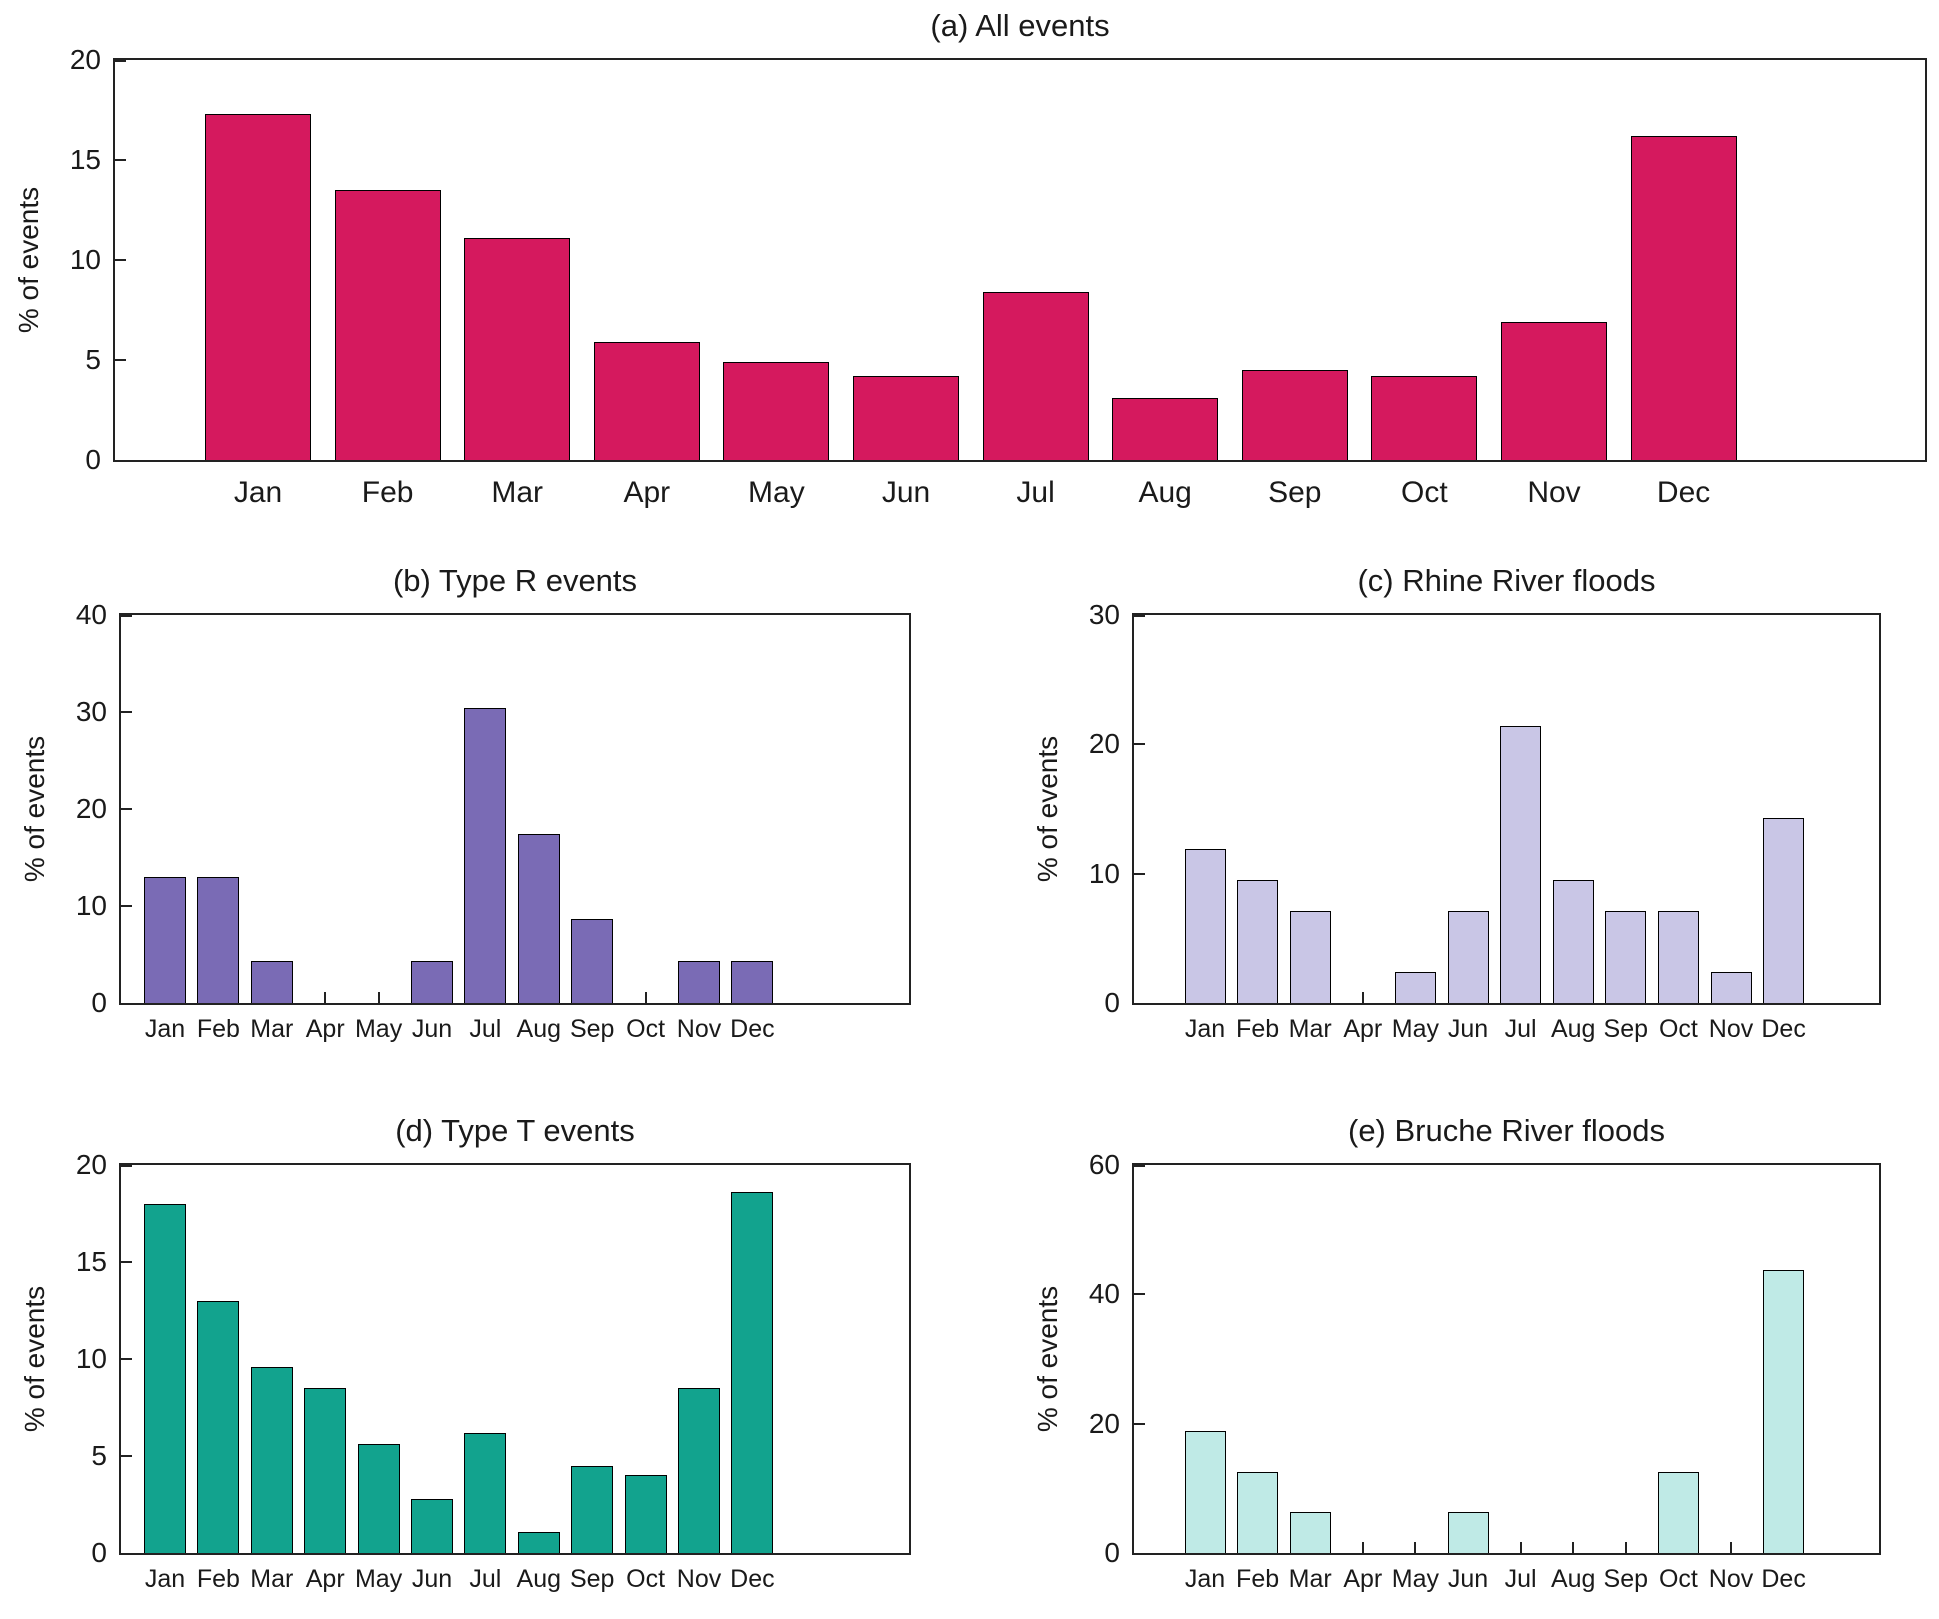 Image resolution: width=1939 pixels, height=1619 pixels. I want to click on bar-jul, so click(1035, 376).